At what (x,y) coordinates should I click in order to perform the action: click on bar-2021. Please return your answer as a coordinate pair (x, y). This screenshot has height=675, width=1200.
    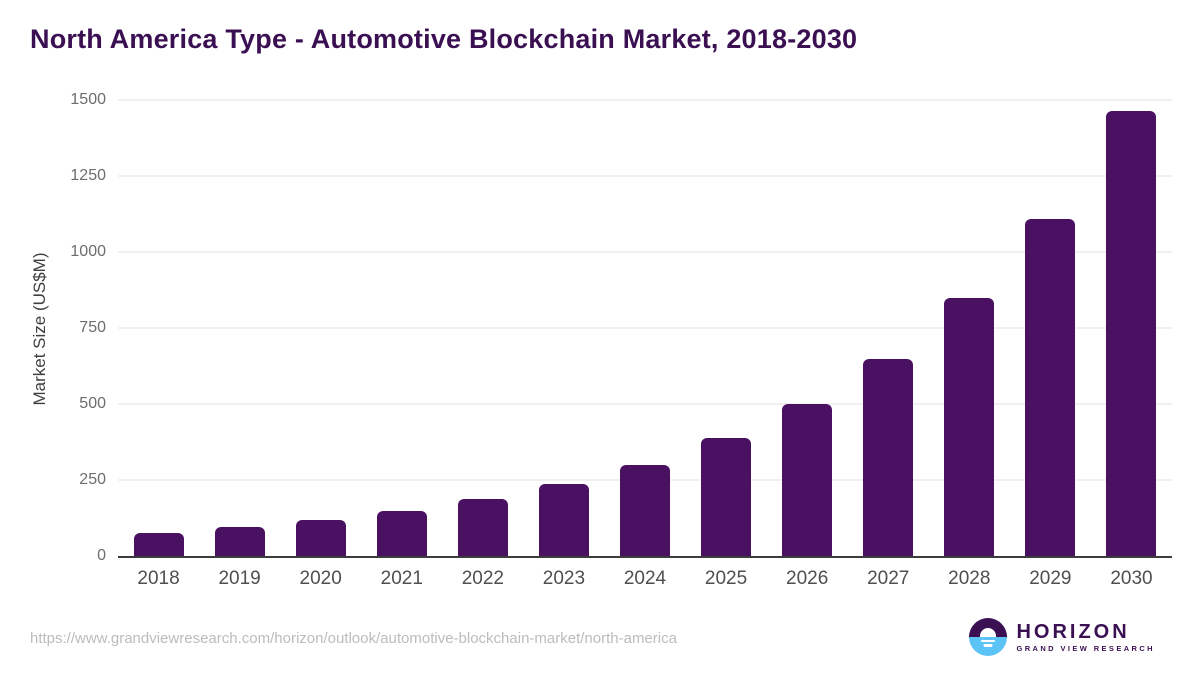
    Looking at the image, I should click on (401, 533).